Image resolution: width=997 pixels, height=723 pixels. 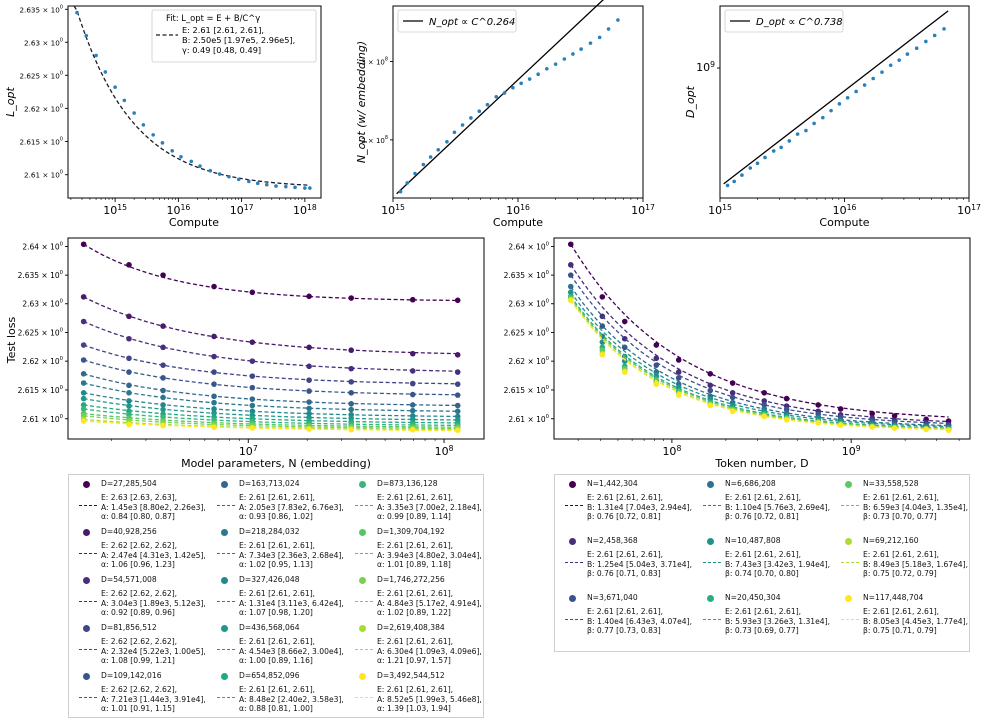 What do you see at coordinates (750, 483) in the screenshot?
I see `legend-entry-name: N=6,686,208` at bounding box center [750, 483].